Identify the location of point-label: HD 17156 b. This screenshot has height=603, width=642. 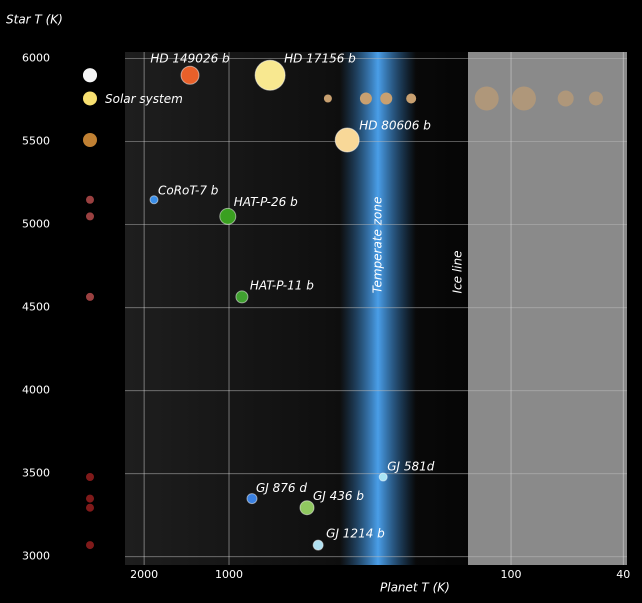
(320, 59).